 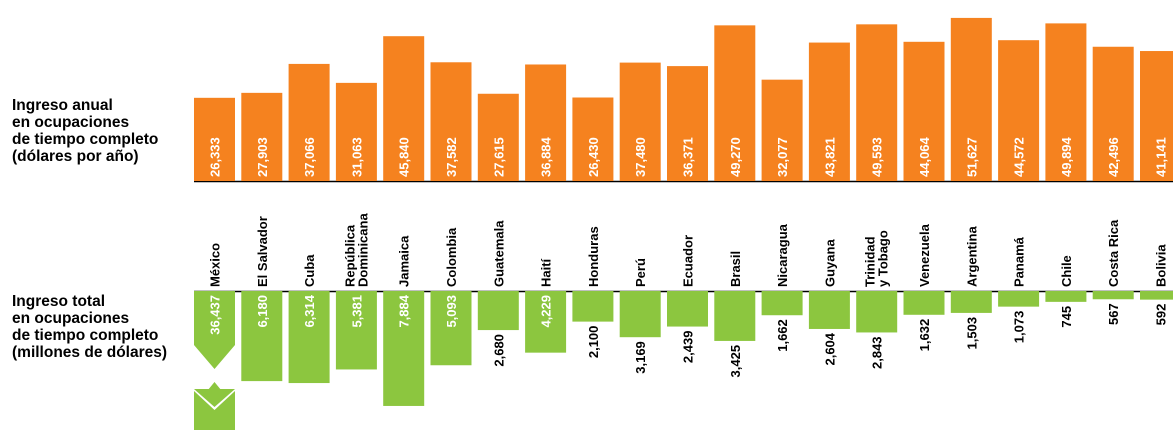 I want to click on country-label: Costa Rica, so click(x=1113, y=253).